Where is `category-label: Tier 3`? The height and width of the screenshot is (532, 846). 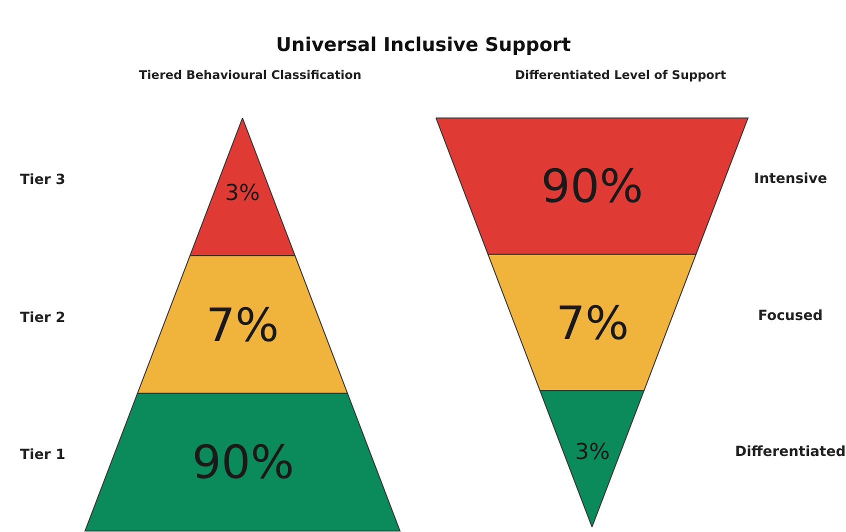
category-label: Tier 3 is located at coordinates (43, 180).